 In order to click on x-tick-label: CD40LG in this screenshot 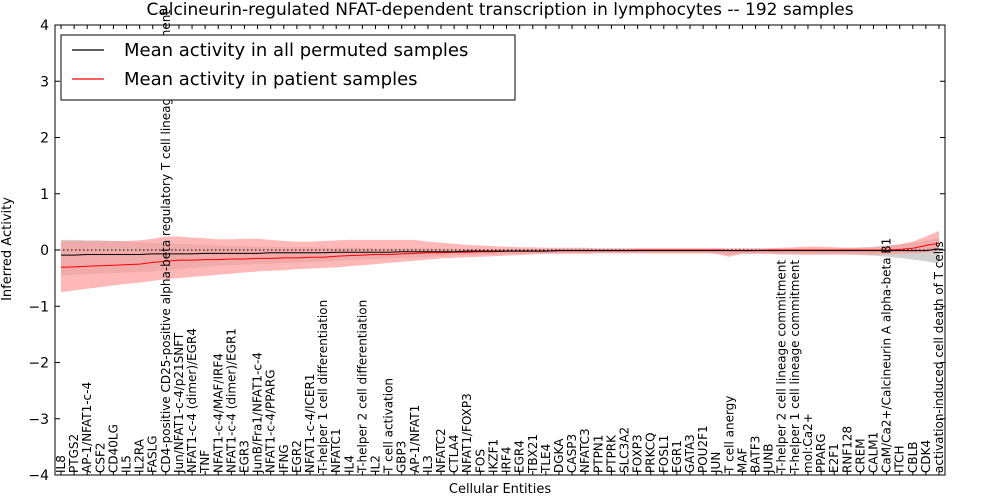, I will do `click(113, 448)`.